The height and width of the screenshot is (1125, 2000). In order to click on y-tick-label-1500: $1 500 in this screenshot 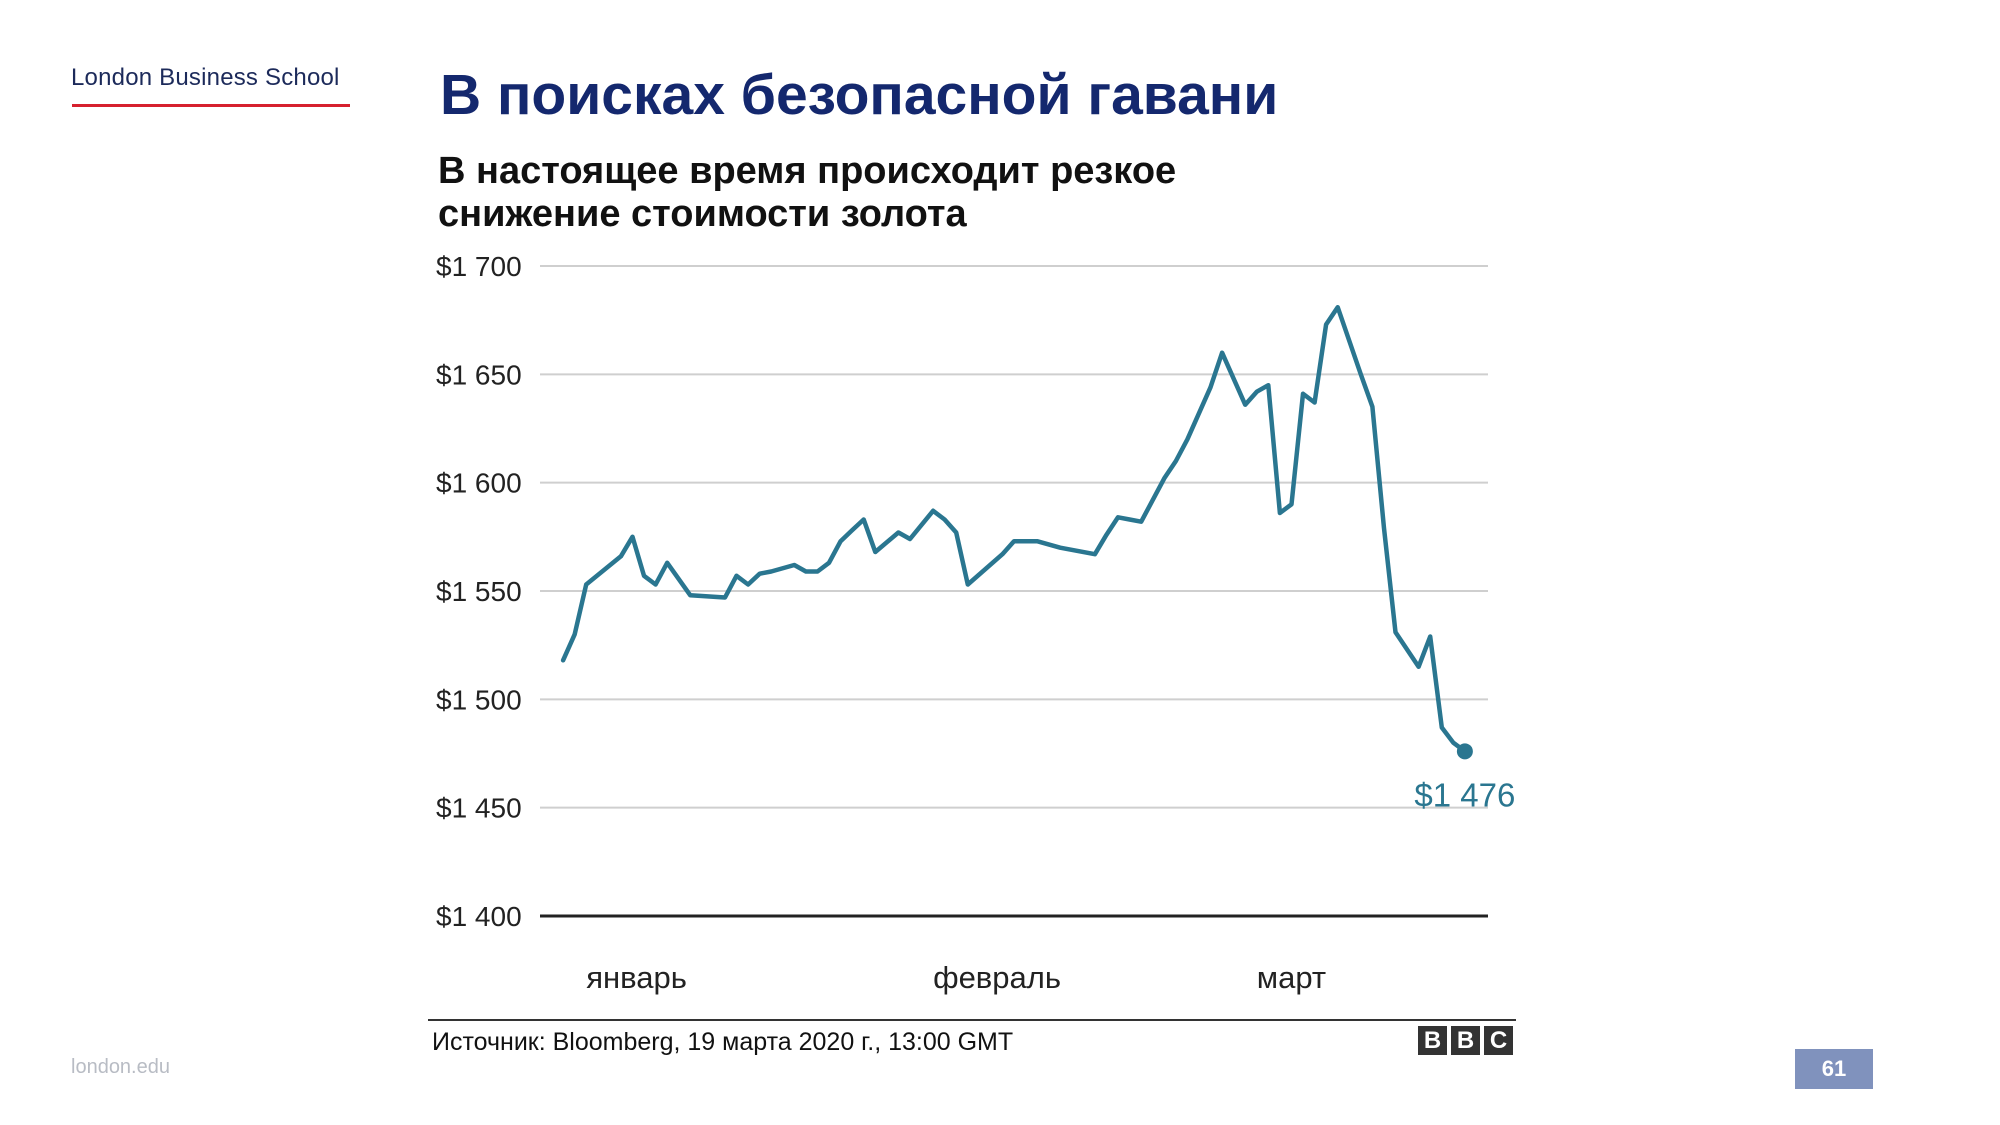, I will do `click(479, 699)`.